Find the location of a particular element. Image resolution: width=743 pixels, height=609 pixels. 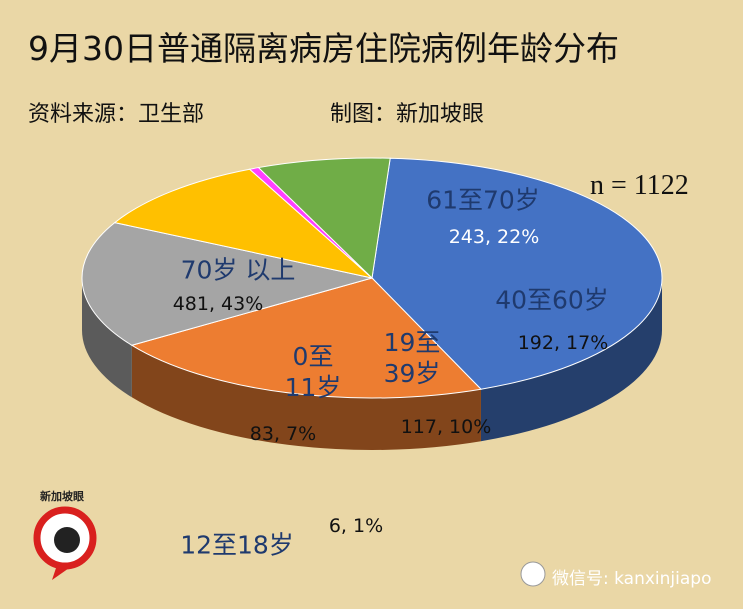

value-label: 117, 10% is located at coordinates (446, 427).